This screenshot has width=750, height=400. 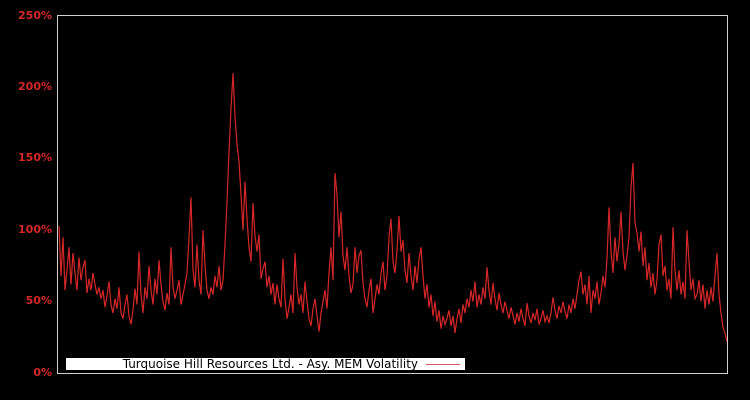 What do you see at coordinates (443, 364) in the screenshot?
I see `legend-line-sample-icon` at bounding box center [443, 364].